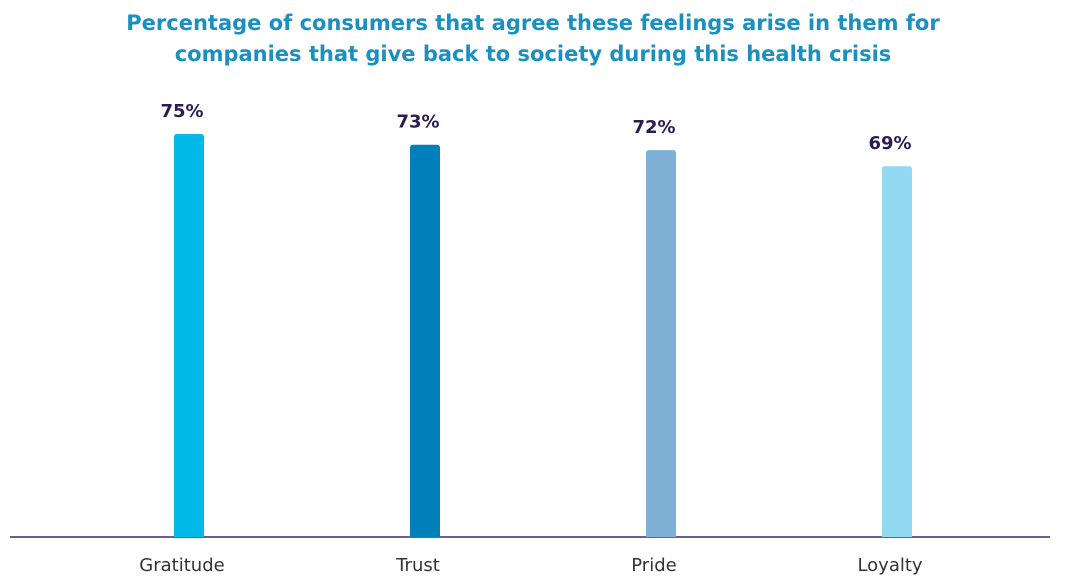 The image size is (1067, 578). I want to click on x-tick-label: Pride, so click(653, 565).